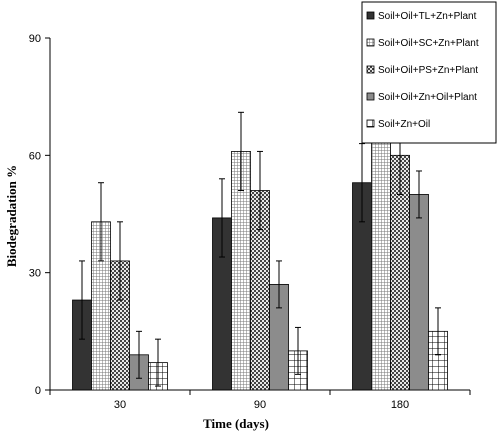  I want to click on legend-label: Soil+Zn+Oil, so click(404, 124).